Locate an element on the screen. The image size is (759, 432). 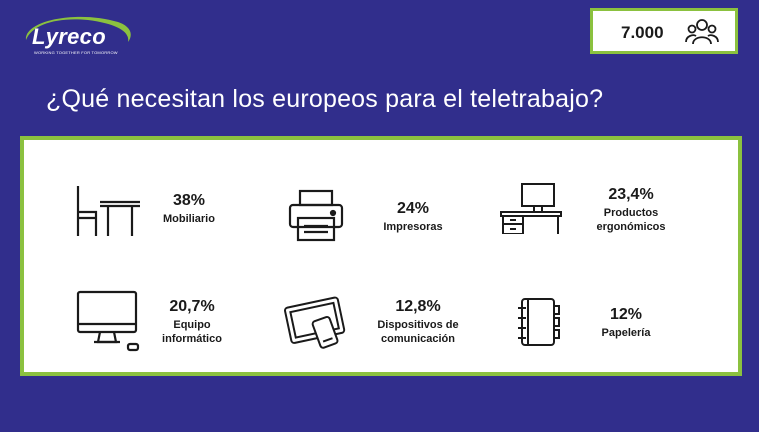
respondents-box: 7.000 is located at coordinates (664, 31).